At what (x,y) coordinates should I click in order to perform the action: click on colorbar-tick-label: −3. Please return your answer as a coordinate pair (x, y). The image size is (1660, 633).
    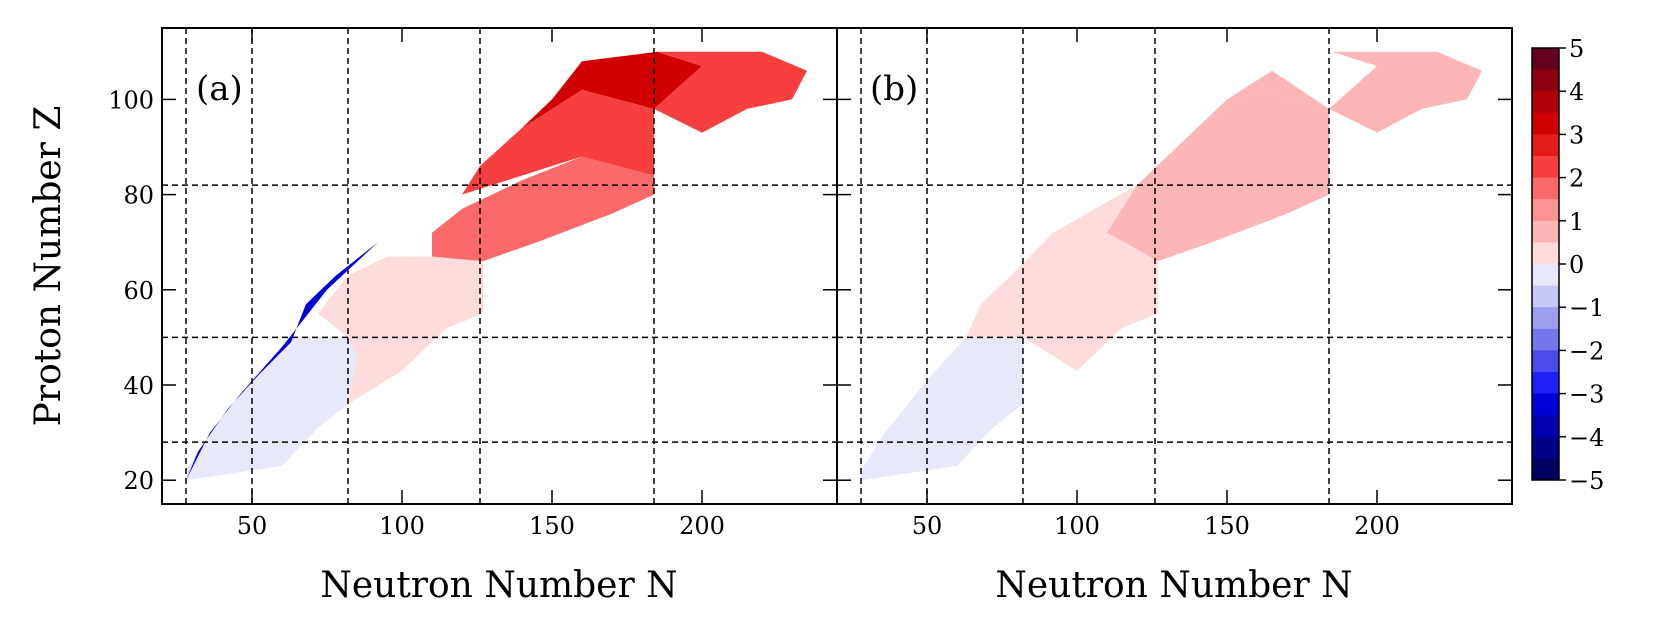
    Looking at the image, I should click on (1586, 395).